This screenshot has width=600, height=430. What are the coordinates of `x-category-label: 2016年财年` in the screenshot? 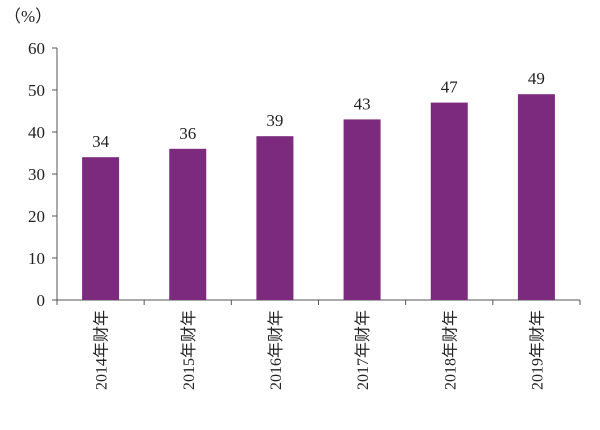 It's located at (276, 350).